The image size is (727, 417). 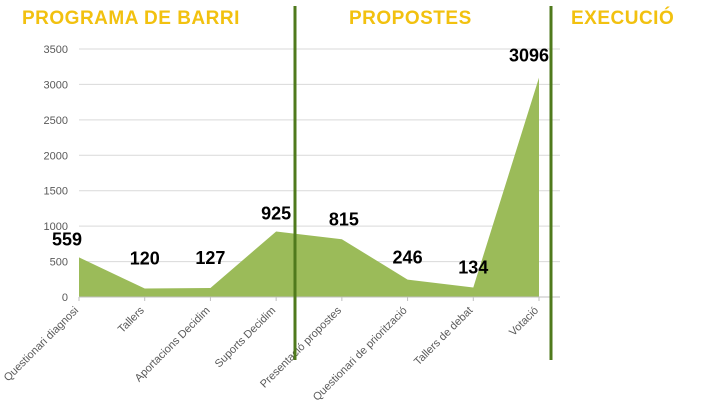 What do you see at coordinates (173, 345) in the screenshot?
I see `x-tick-label: Aportacions Decidim` at bounding box center [173, 345].